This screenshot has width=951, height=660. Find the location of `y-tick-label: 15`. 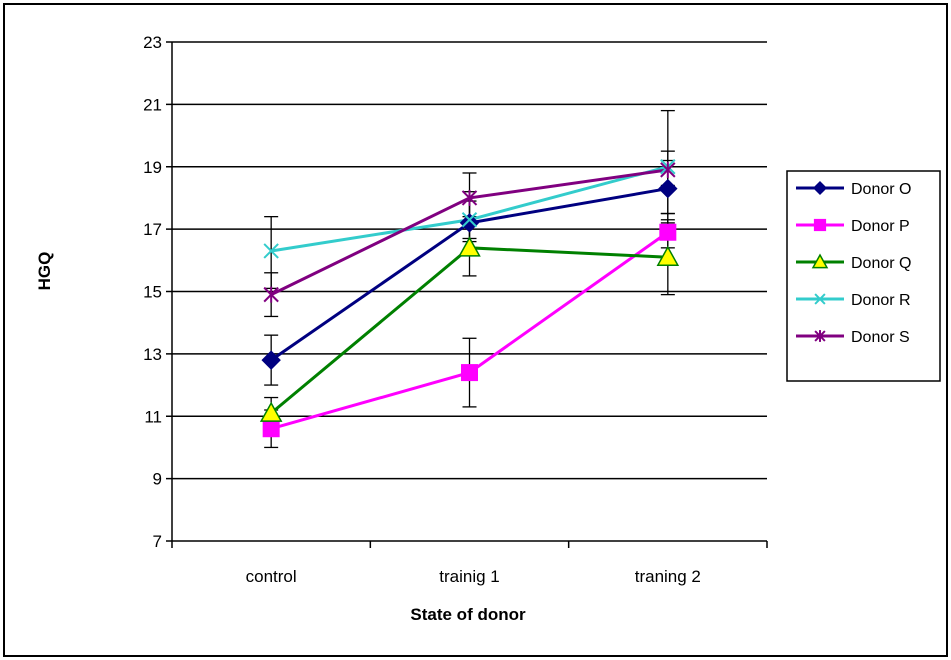

y-tick-label: 15 is located at coordinates (152, 292).